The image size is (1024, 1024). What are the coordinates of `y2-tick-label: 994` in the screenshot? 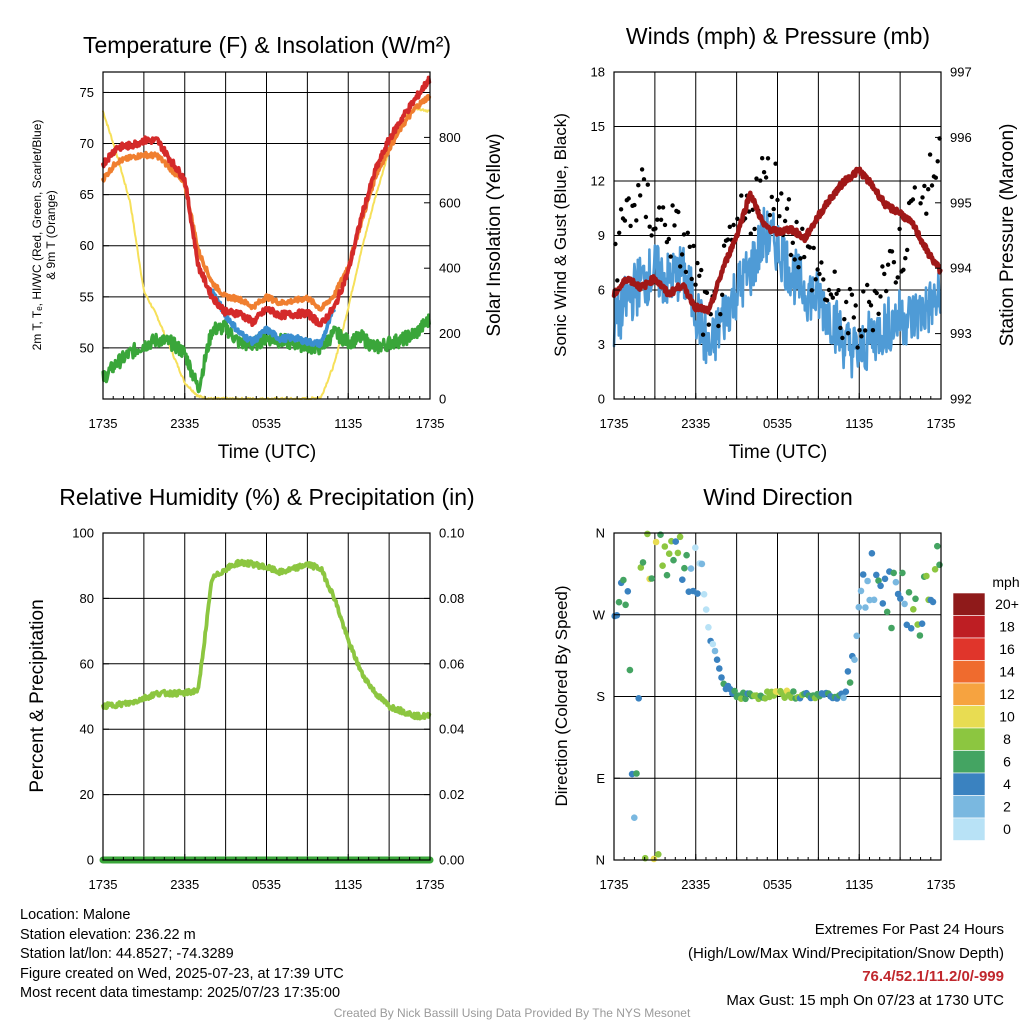 It's located at (961, 268).